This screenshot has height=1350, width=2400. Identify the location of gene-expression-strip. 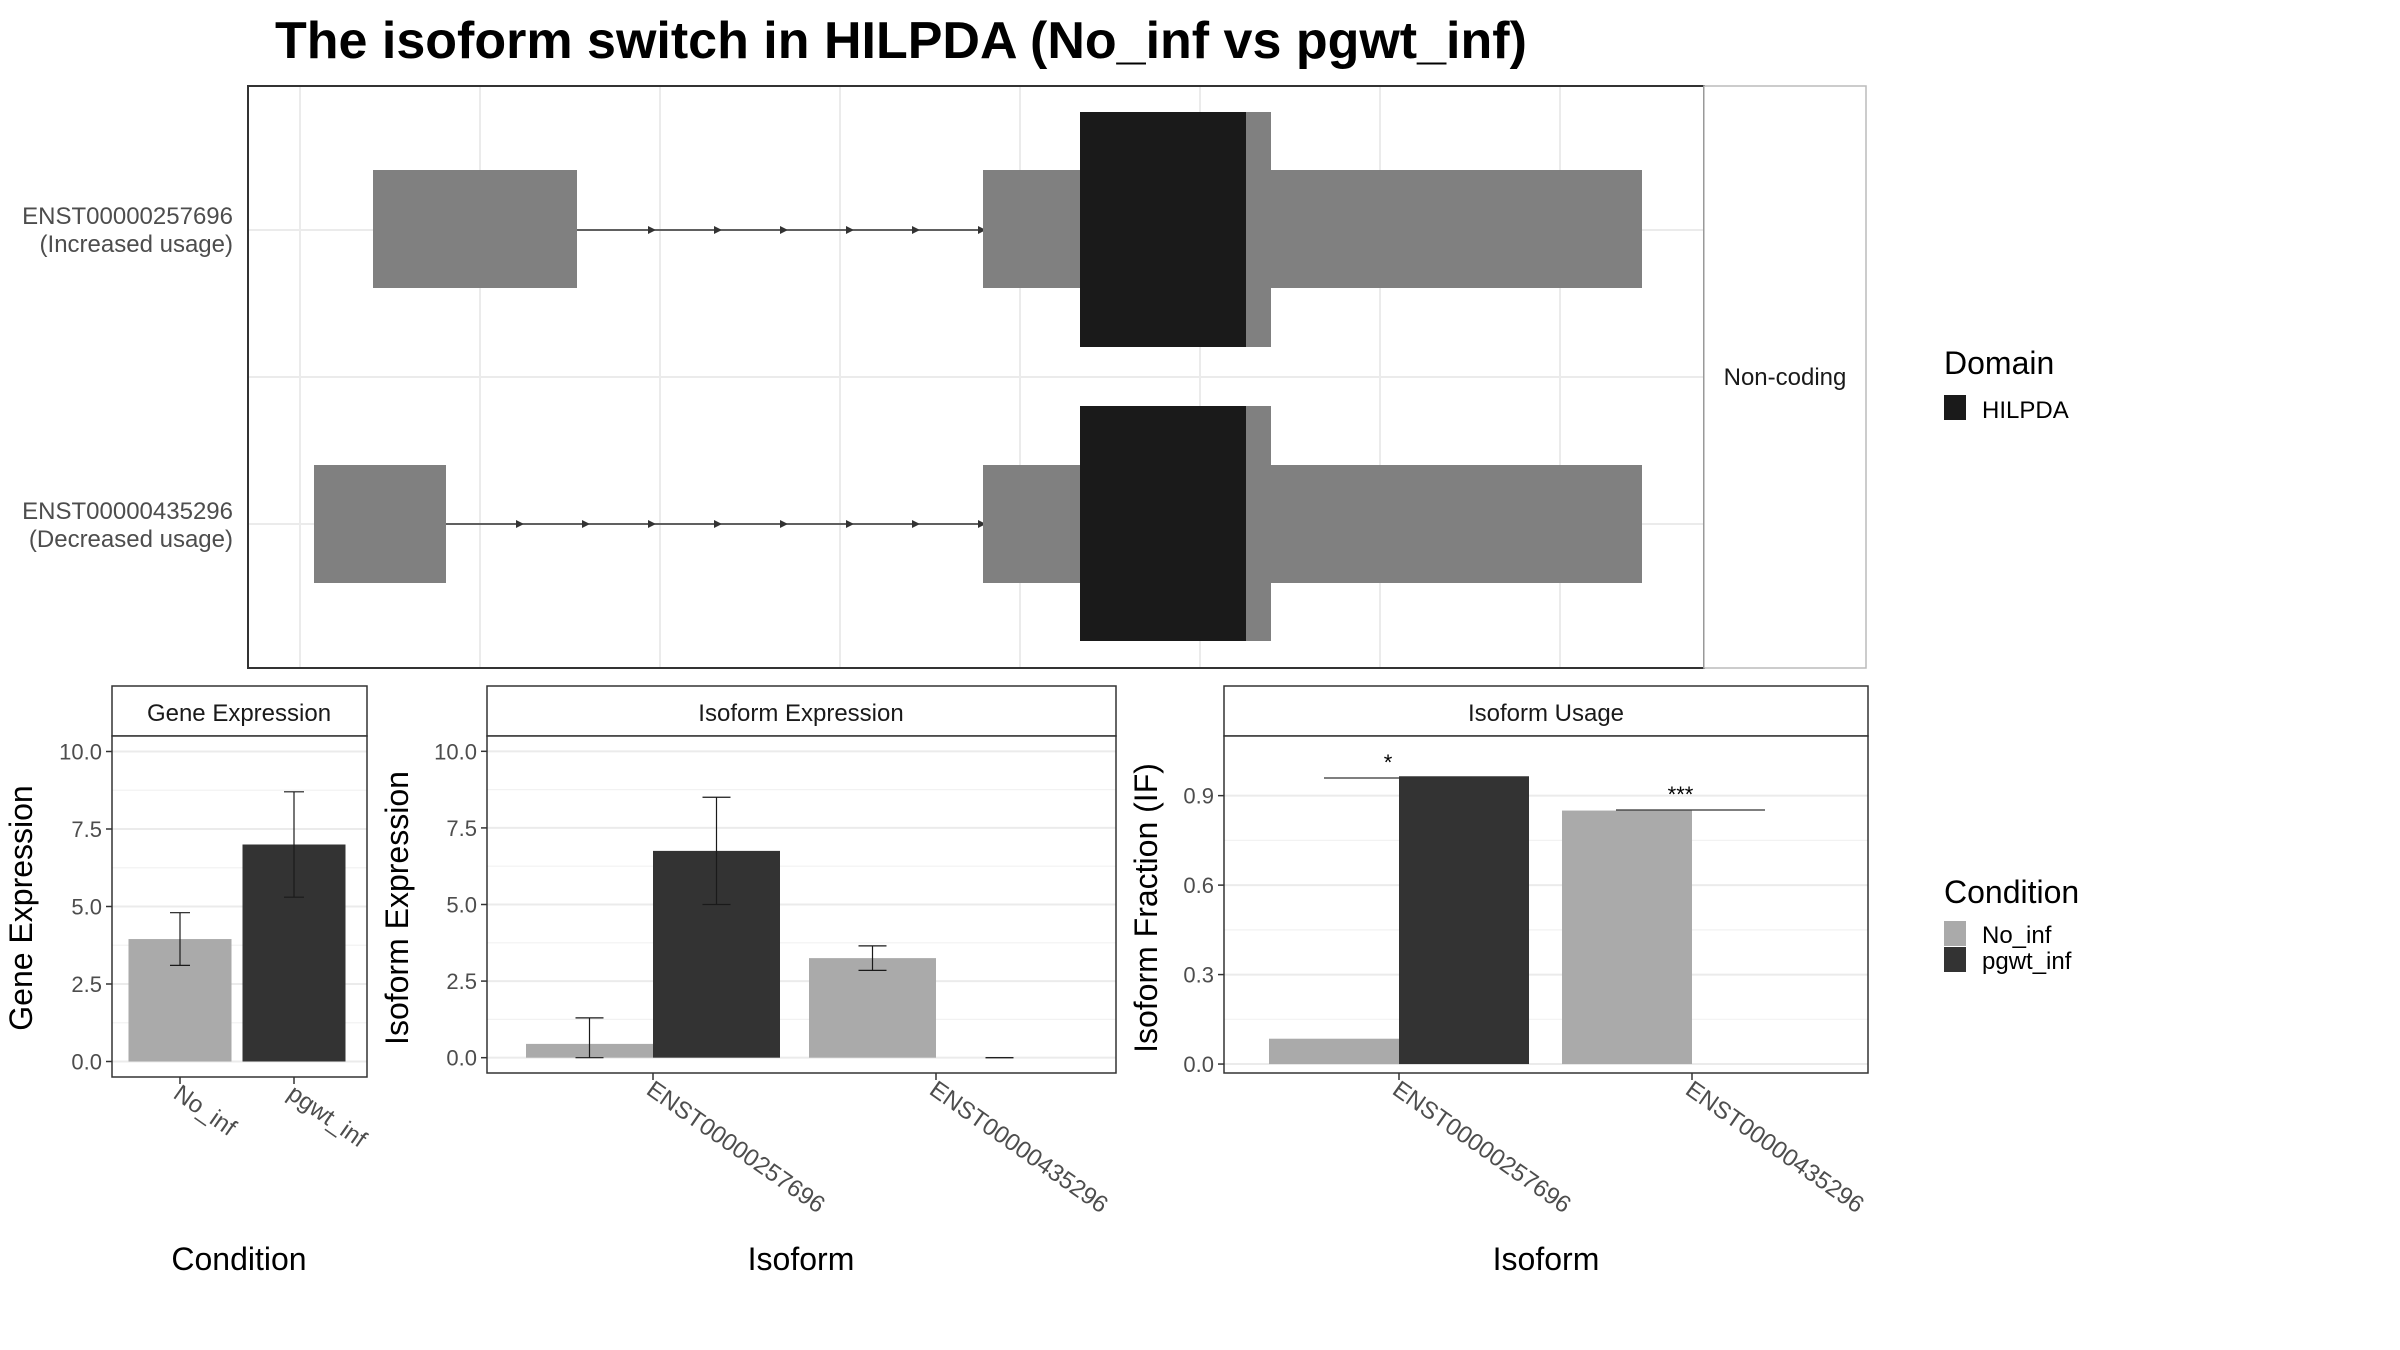
(239, 711).